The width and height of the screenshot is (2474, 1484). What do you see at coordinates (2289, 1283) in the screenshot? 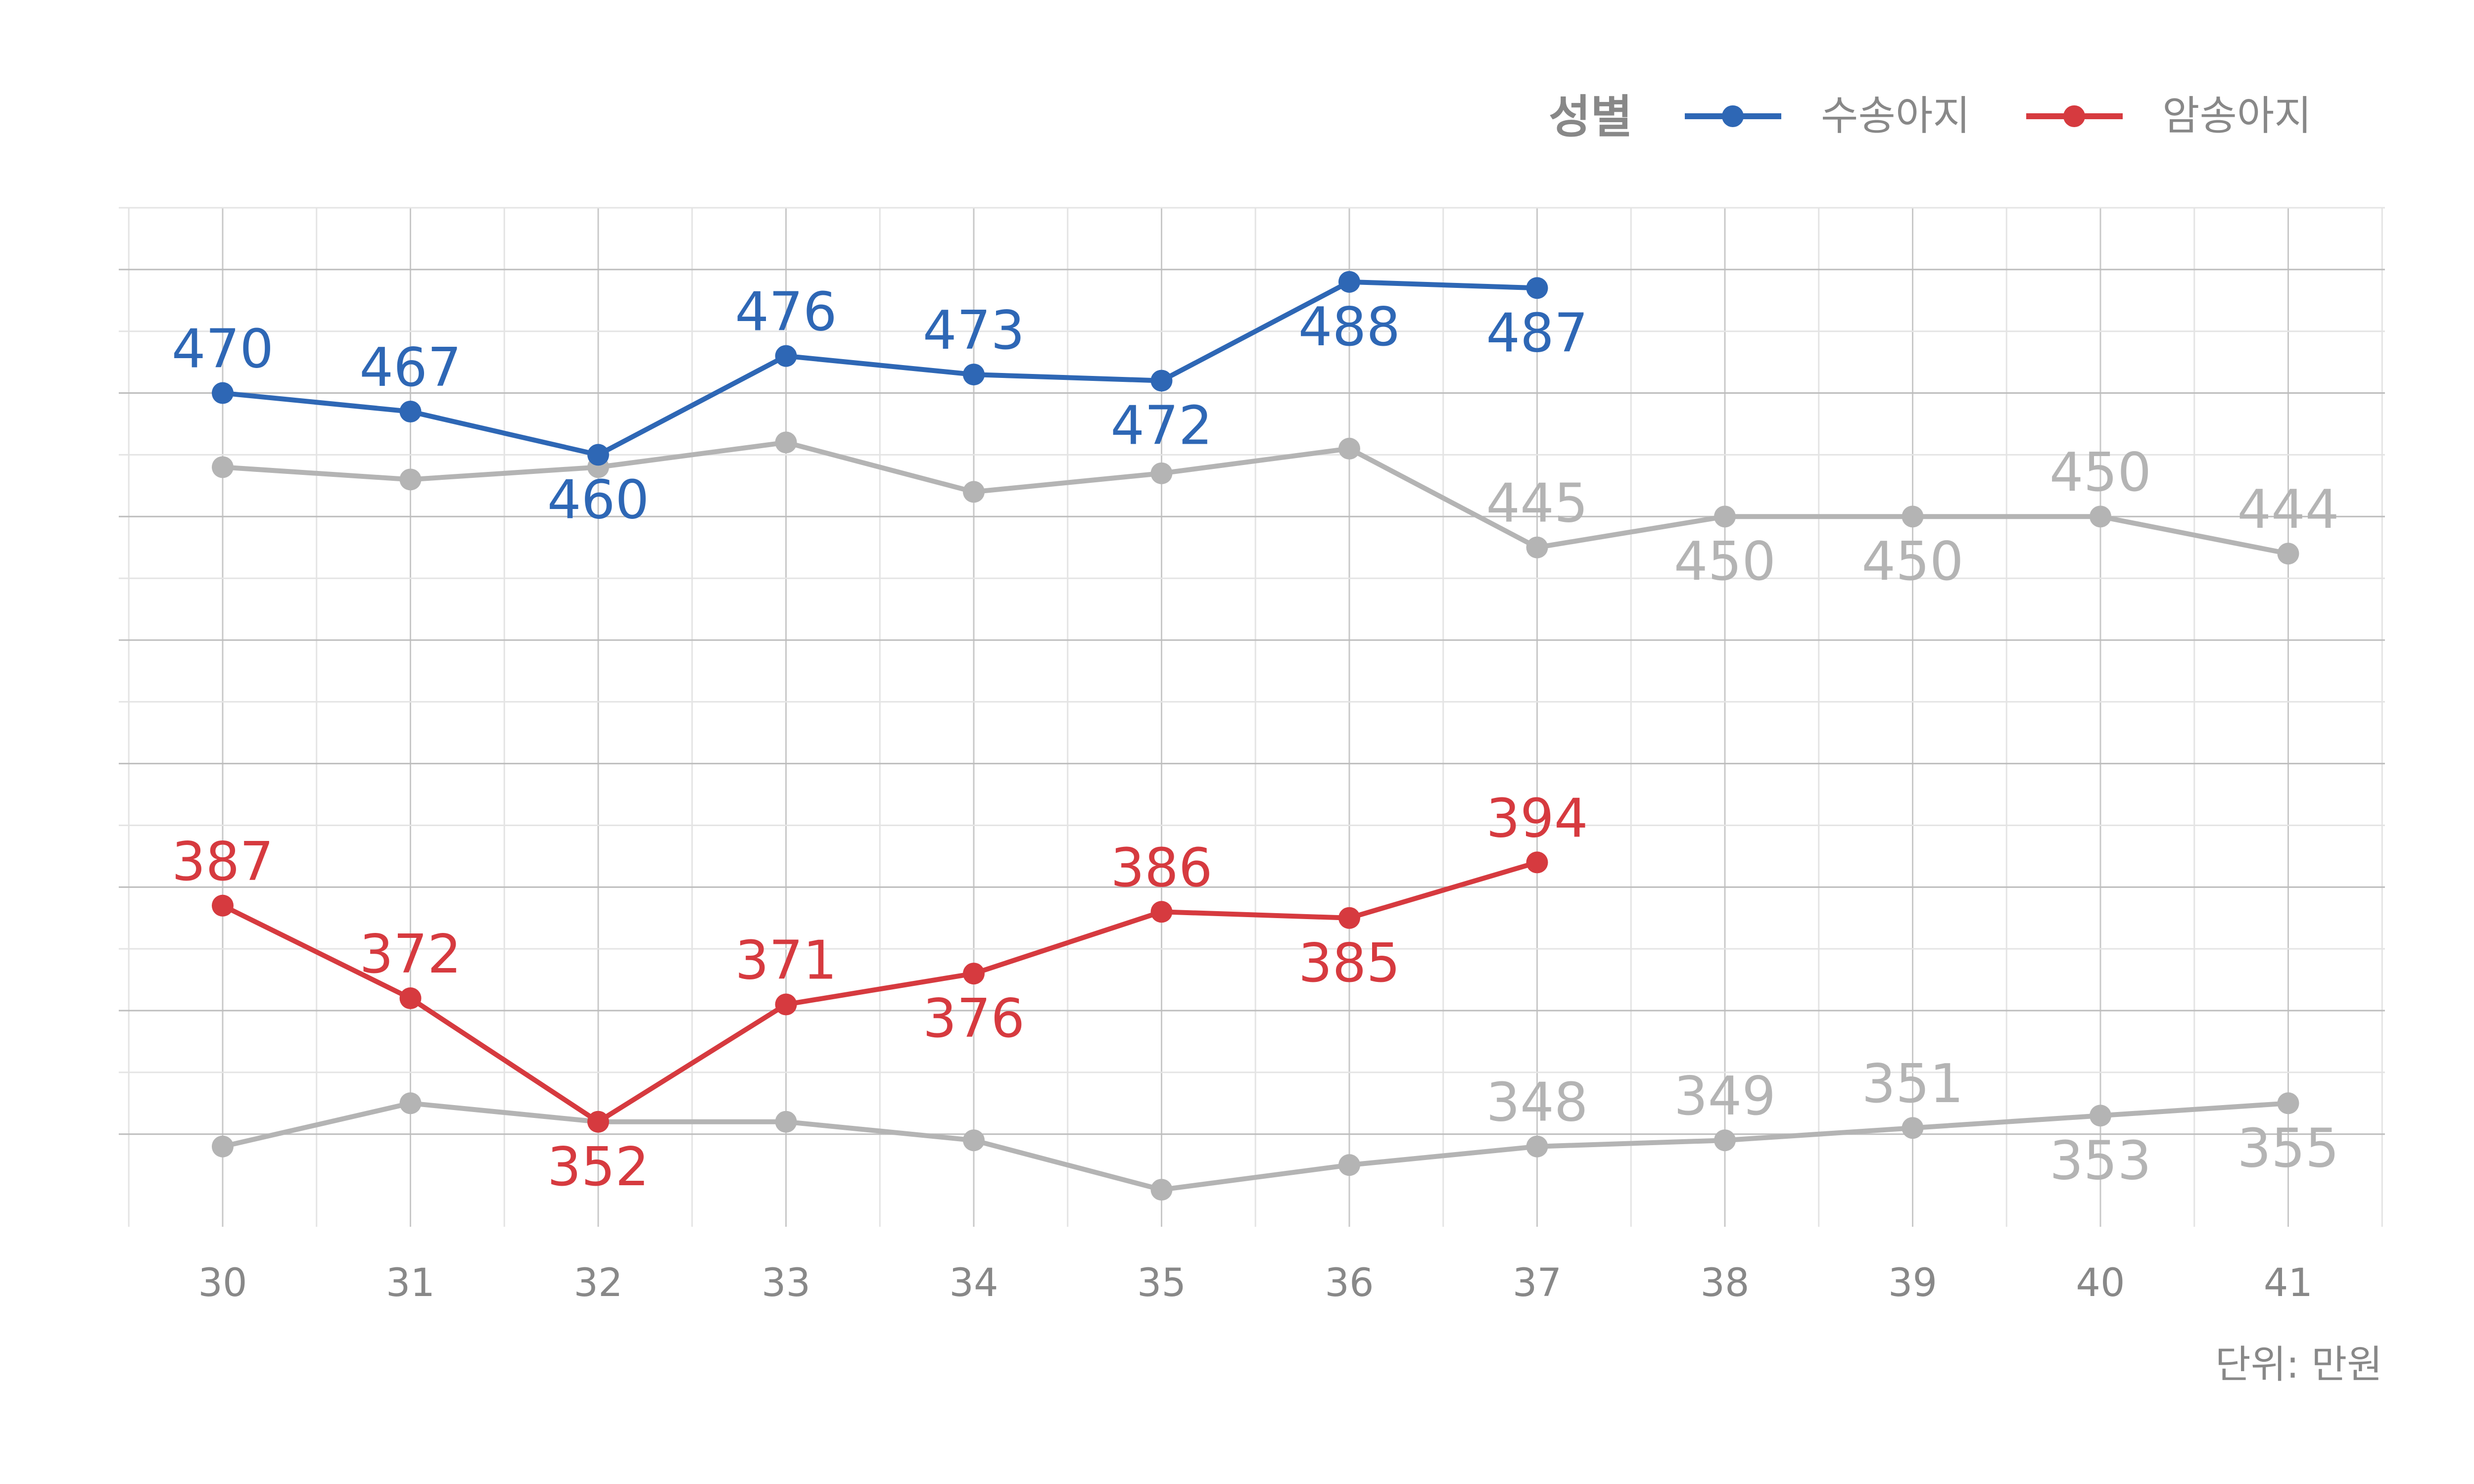
I see `x-tick-label: 41` at bounding box center [2289, 1283].